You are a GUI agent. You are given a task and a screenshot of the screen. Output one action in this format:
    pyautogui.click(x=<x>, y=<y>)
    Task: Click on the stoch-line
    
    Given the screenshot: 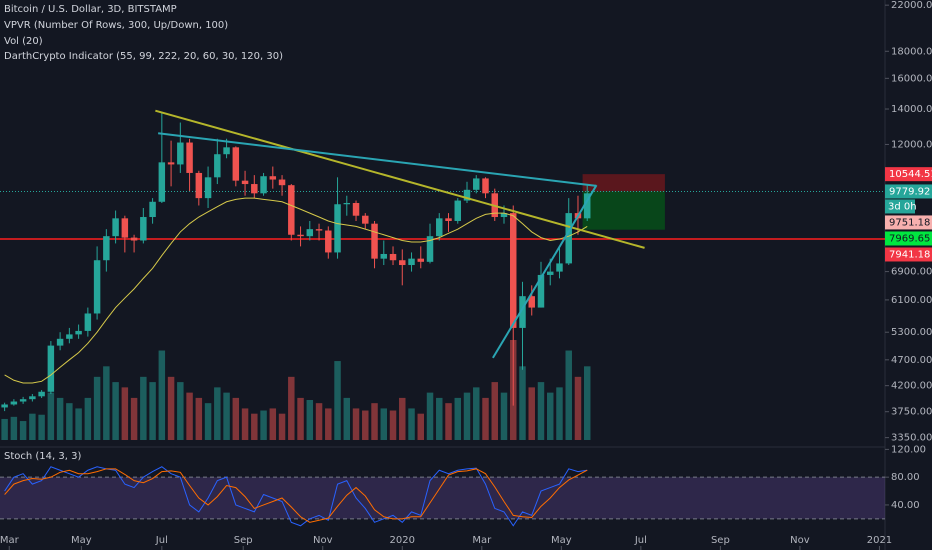 What is the action you would take?
    pyautogui.click(x=296, y=496)
    